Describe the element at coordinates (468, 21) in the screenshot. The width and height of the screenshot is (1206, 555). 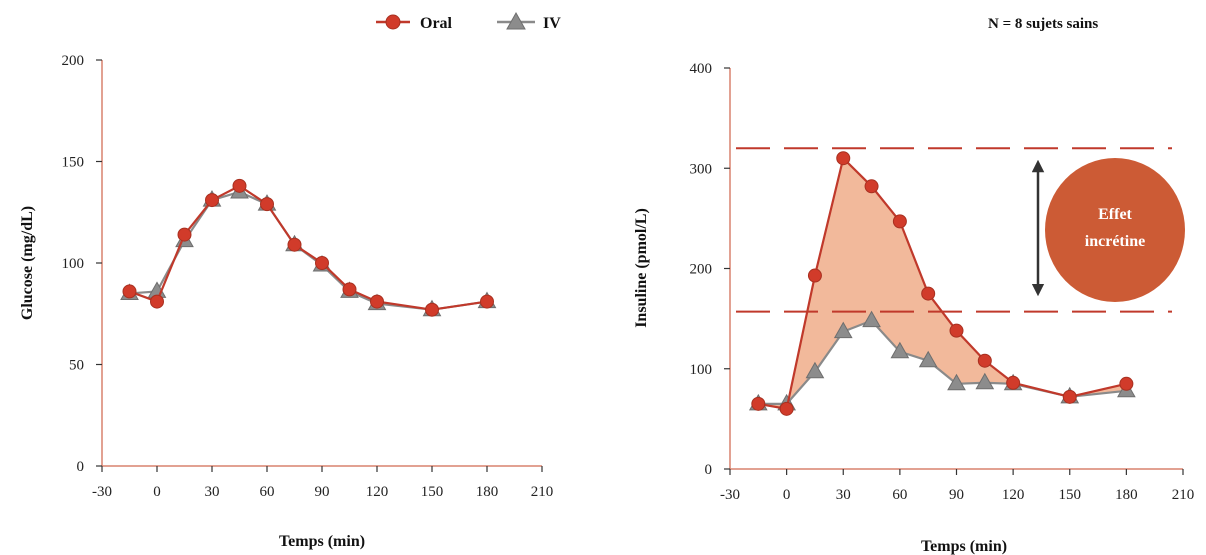
I see `legend: Oral IV` at that location.